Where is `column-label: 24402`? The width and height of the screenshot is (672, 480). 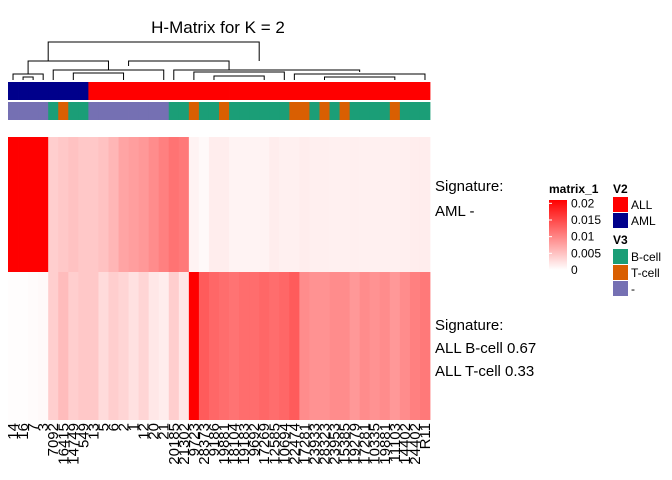
column-label: 24402 is located at coordinates (415, 444).